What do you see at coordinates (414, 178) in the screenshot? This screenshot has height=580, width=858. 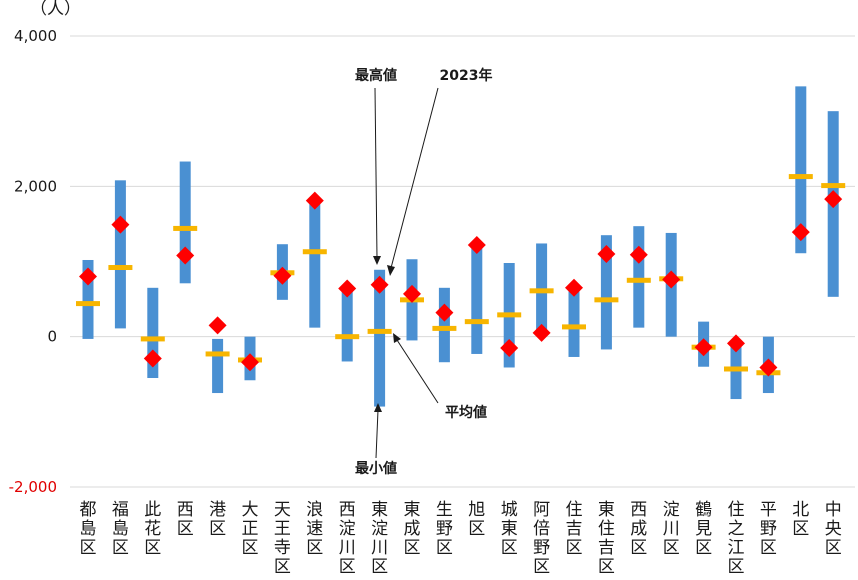 I see `annotation-arrow-2023` at bounding box center [414, 178].